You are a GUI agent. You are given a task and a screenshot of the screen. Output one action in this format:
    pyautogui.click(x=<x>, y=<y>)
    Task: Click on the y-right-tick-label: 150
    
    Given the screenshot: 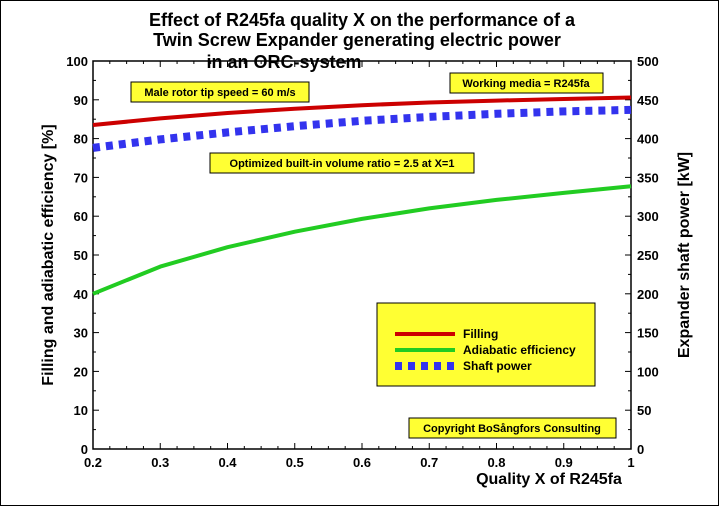 What is the action you would take?
    pyautogui.click(x=648, y=333)
    